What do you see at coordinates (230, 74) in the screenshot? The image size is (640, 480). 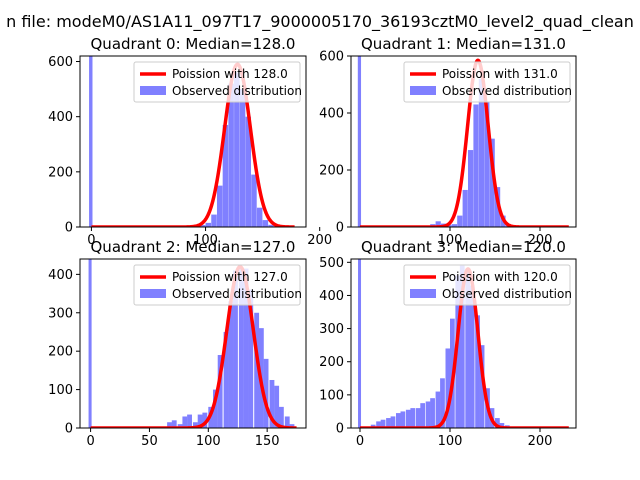 I see `legend-fit-label: Poission with 128.0` at bounding box center [230, 74].